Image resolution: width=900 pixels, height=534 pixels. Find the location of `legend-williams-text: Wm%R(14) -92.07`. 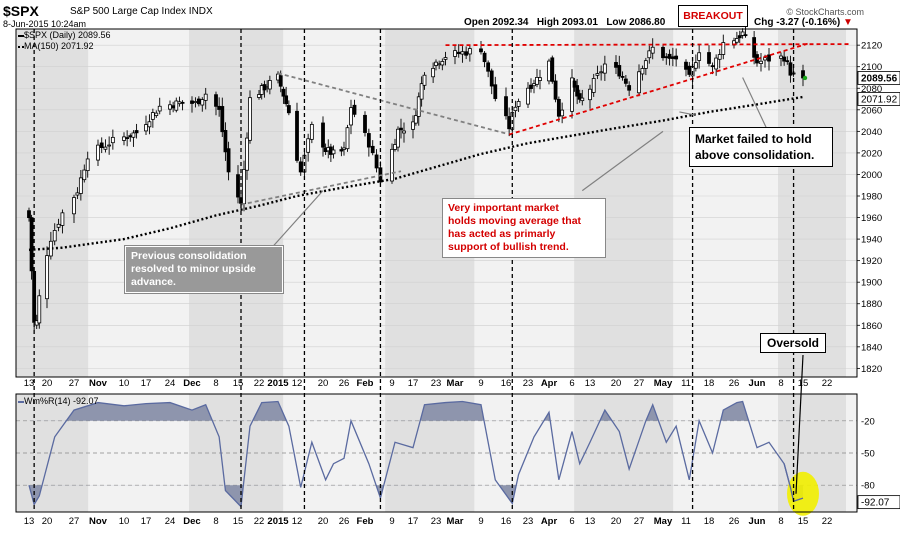

legend-williams-text: Wm%R(14) -92.07 is located at coordinates (61, 401).